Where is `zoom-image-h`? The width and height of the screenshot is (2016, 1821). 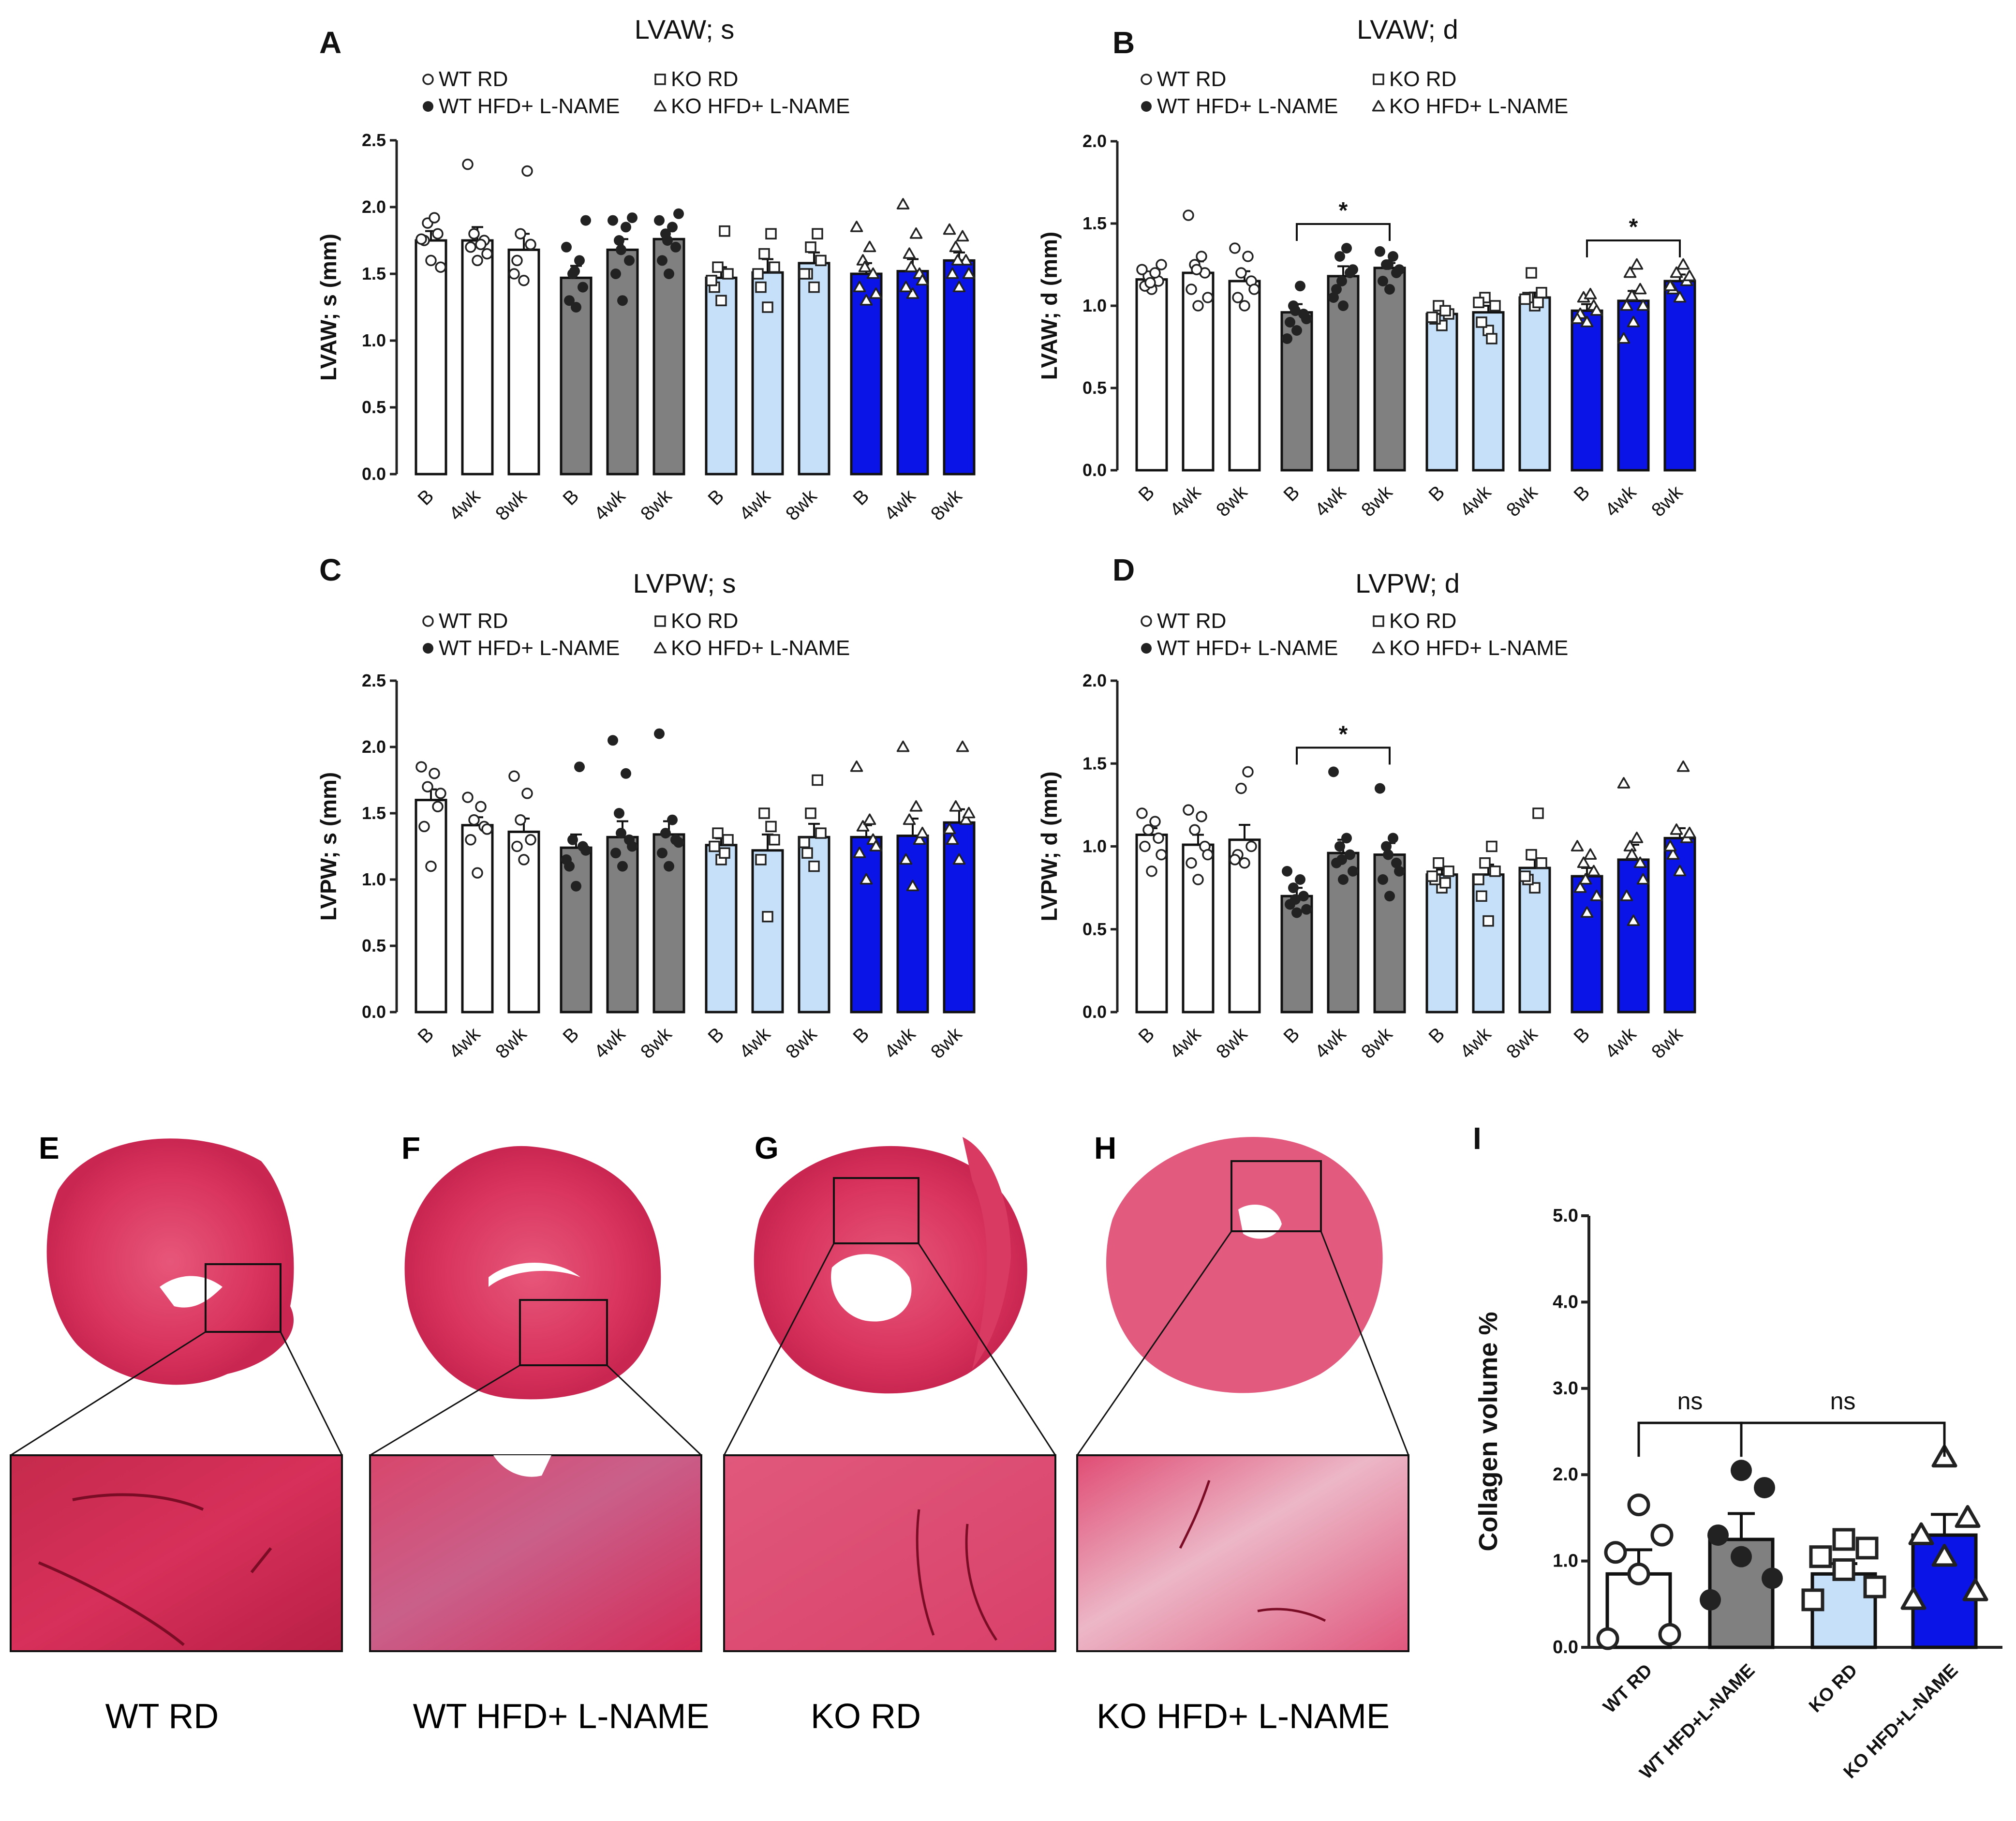
zoom-image-h is located at coordinates (1243, 1553).